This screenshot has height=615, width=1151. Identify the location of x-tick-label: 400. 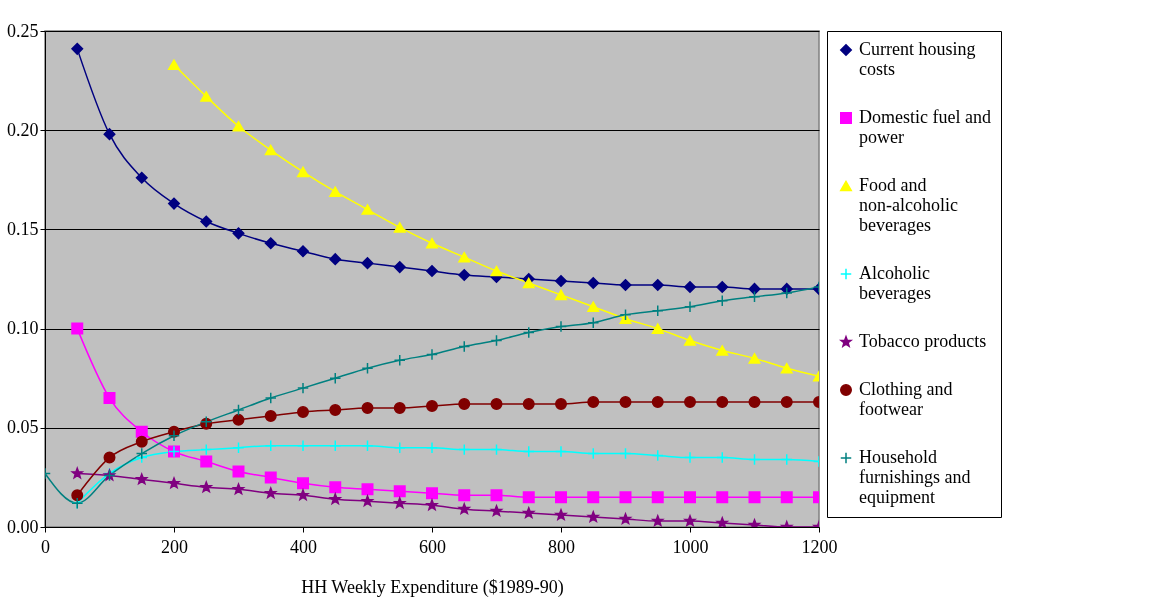
(303, 546).